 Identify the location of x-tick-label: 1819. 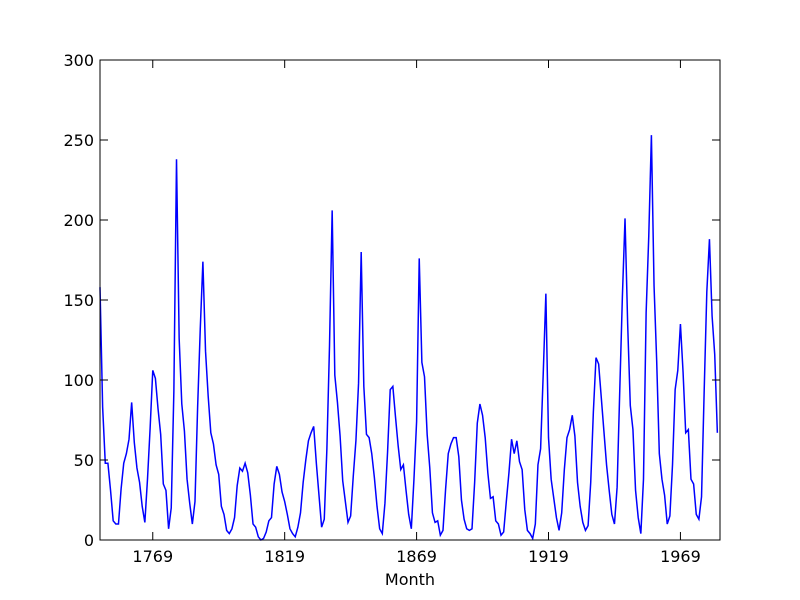
(284, 556).